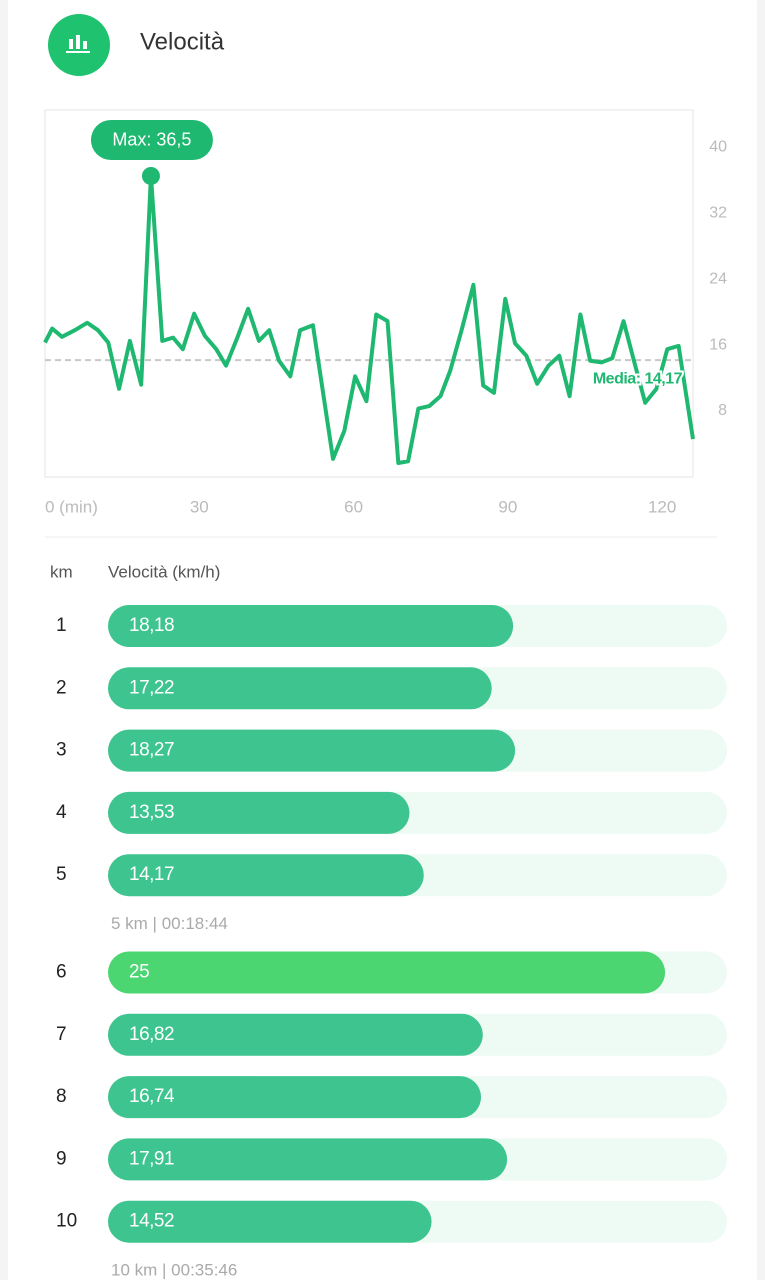 The height and width of the screenshot is (1280, 765). I want to click on split-summary: 10 km | 00:35:46, so click(174, 1269).